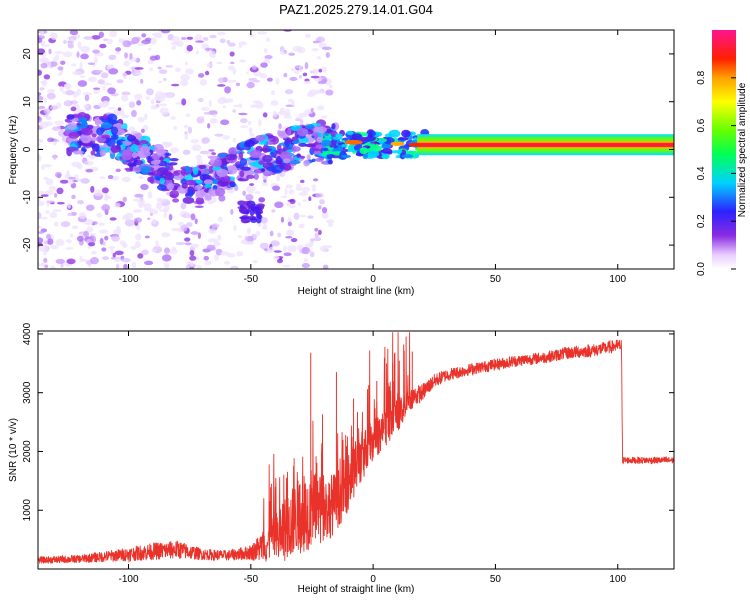 Image resolution: width=750 pixels, height=600 pixels. I want to click on colorbar-tick-label: 0.8, so click(701, 77).